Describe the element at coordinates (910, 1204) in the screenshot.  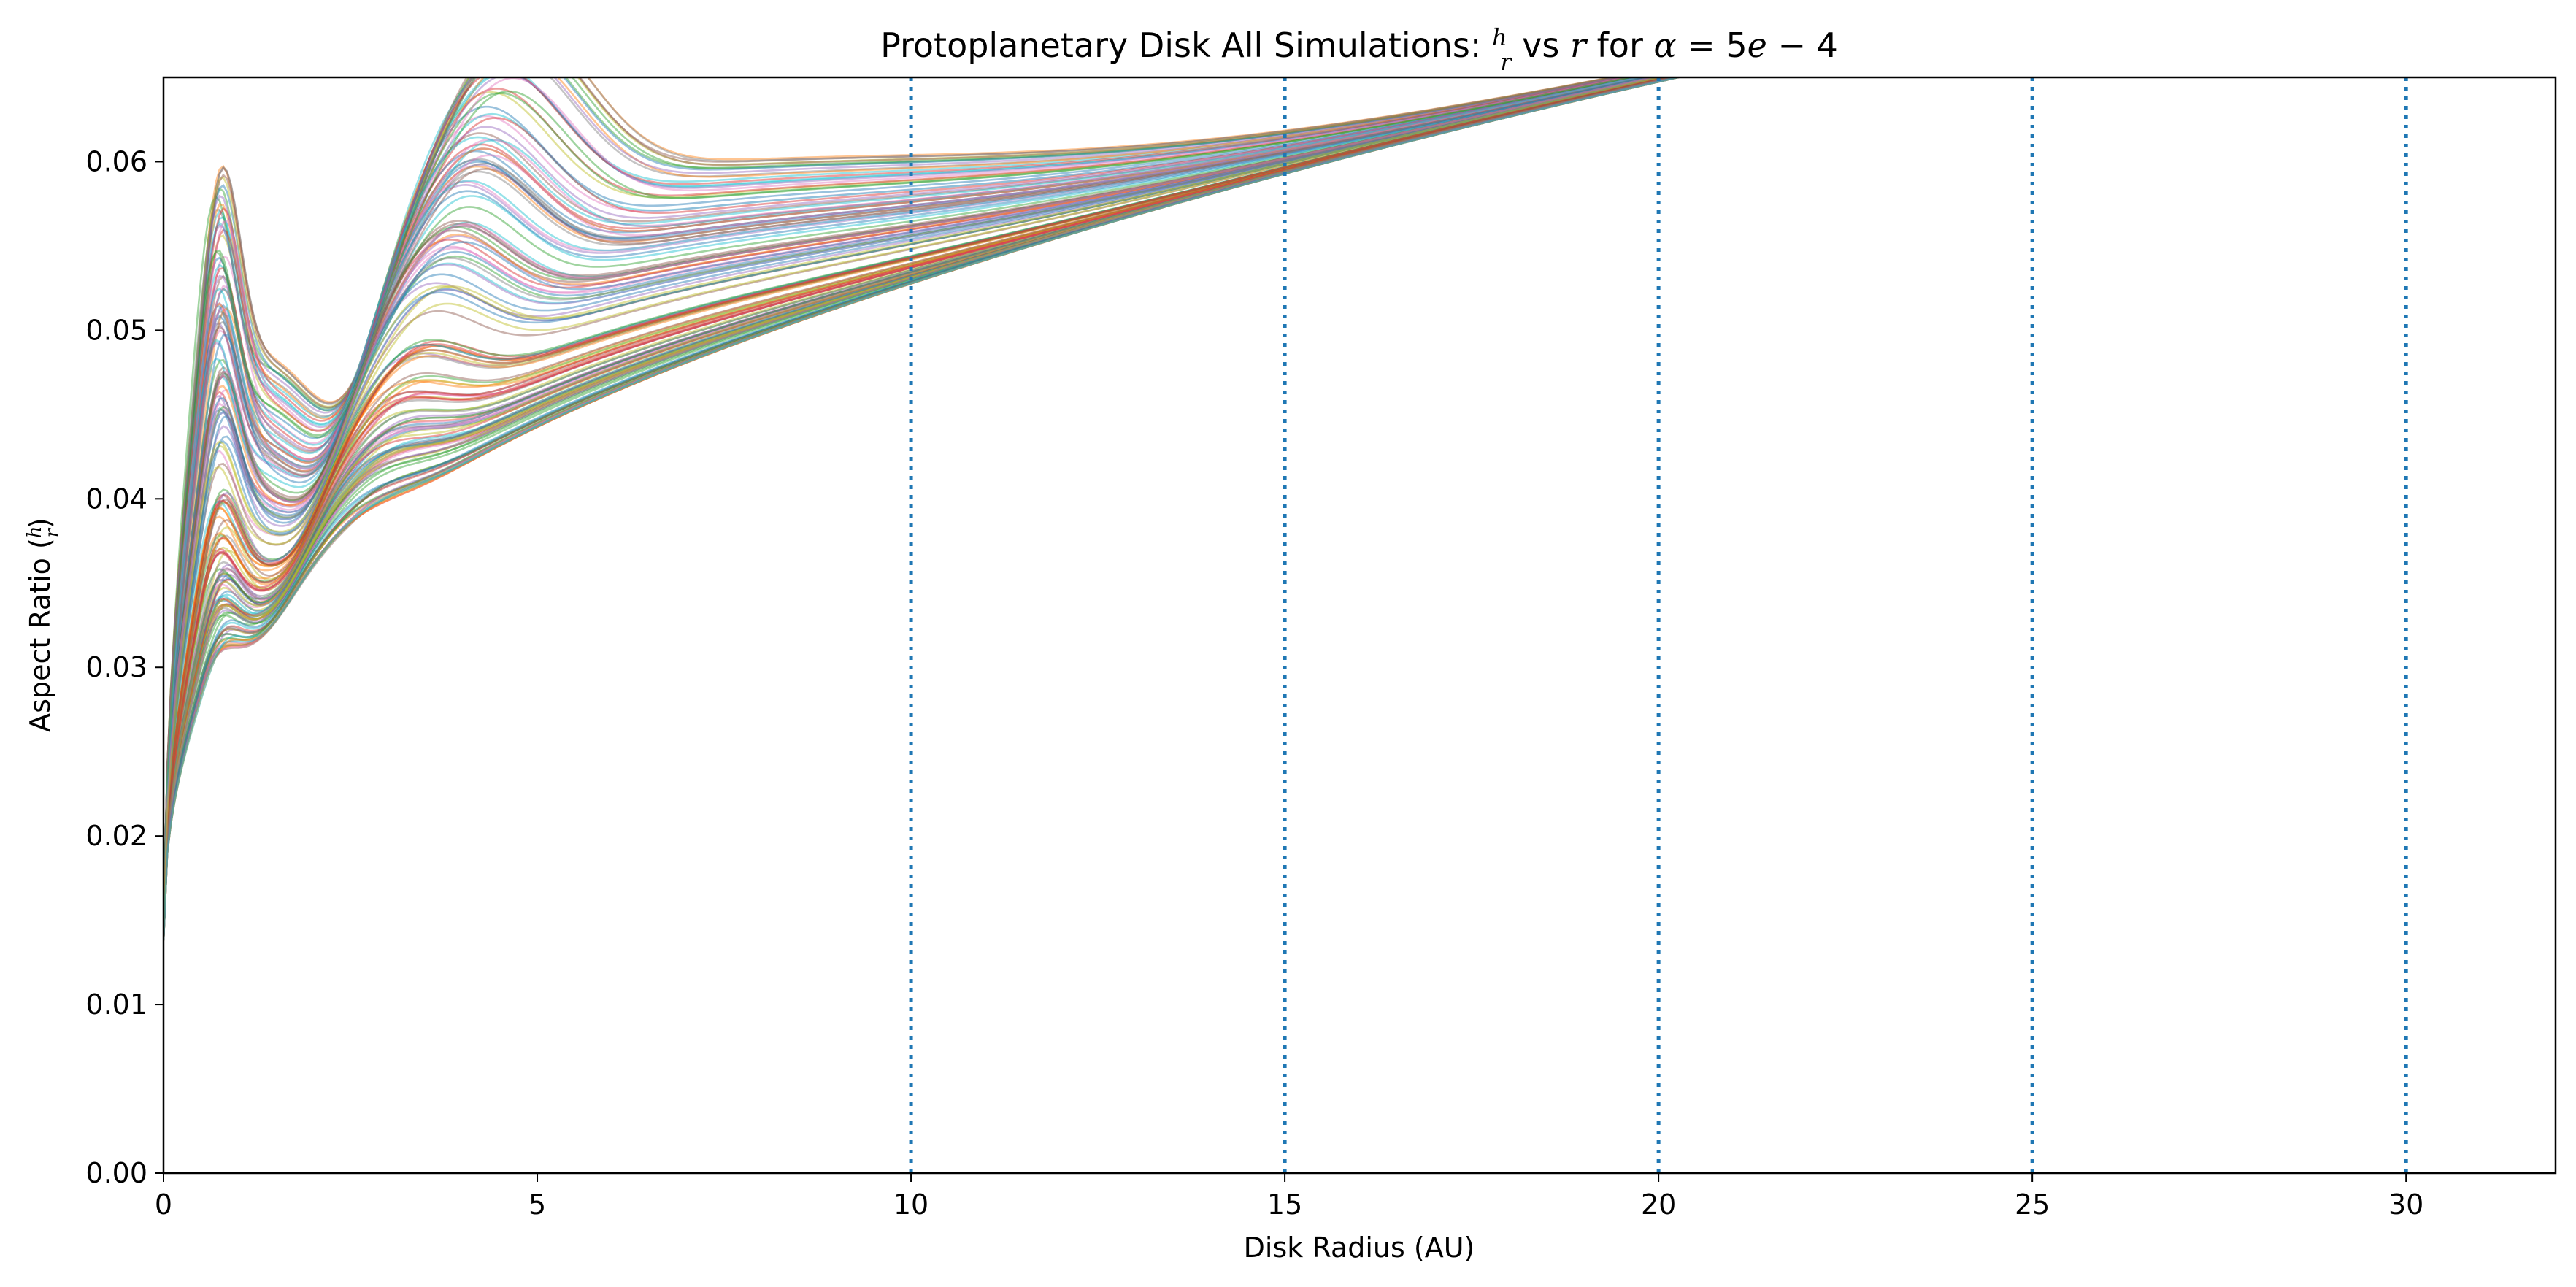
I see `x-tick-label: 10` at that location.